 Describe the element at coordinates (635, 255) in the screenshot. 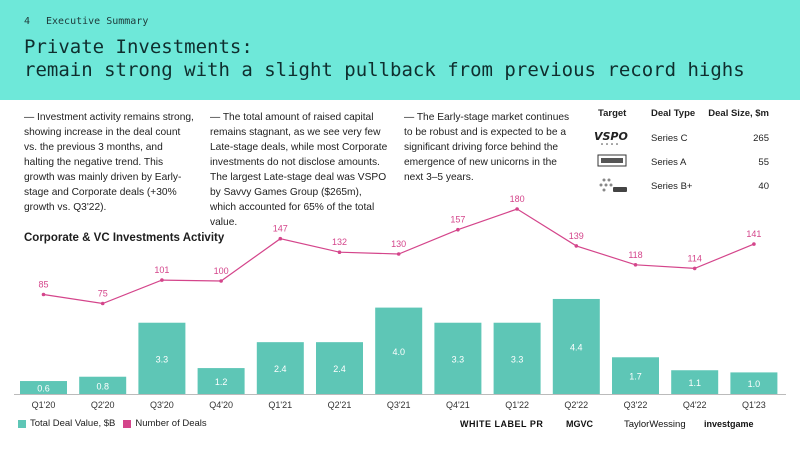

I see `line-value-label: 118` at that location.